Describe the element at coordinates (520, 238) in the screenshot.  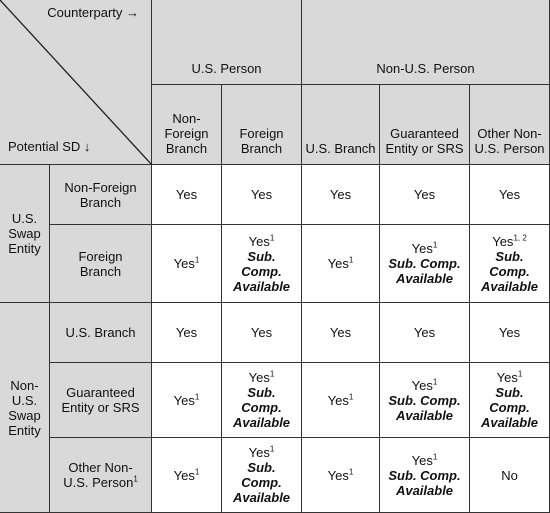
I see `superscript: 1, 2` at that location.